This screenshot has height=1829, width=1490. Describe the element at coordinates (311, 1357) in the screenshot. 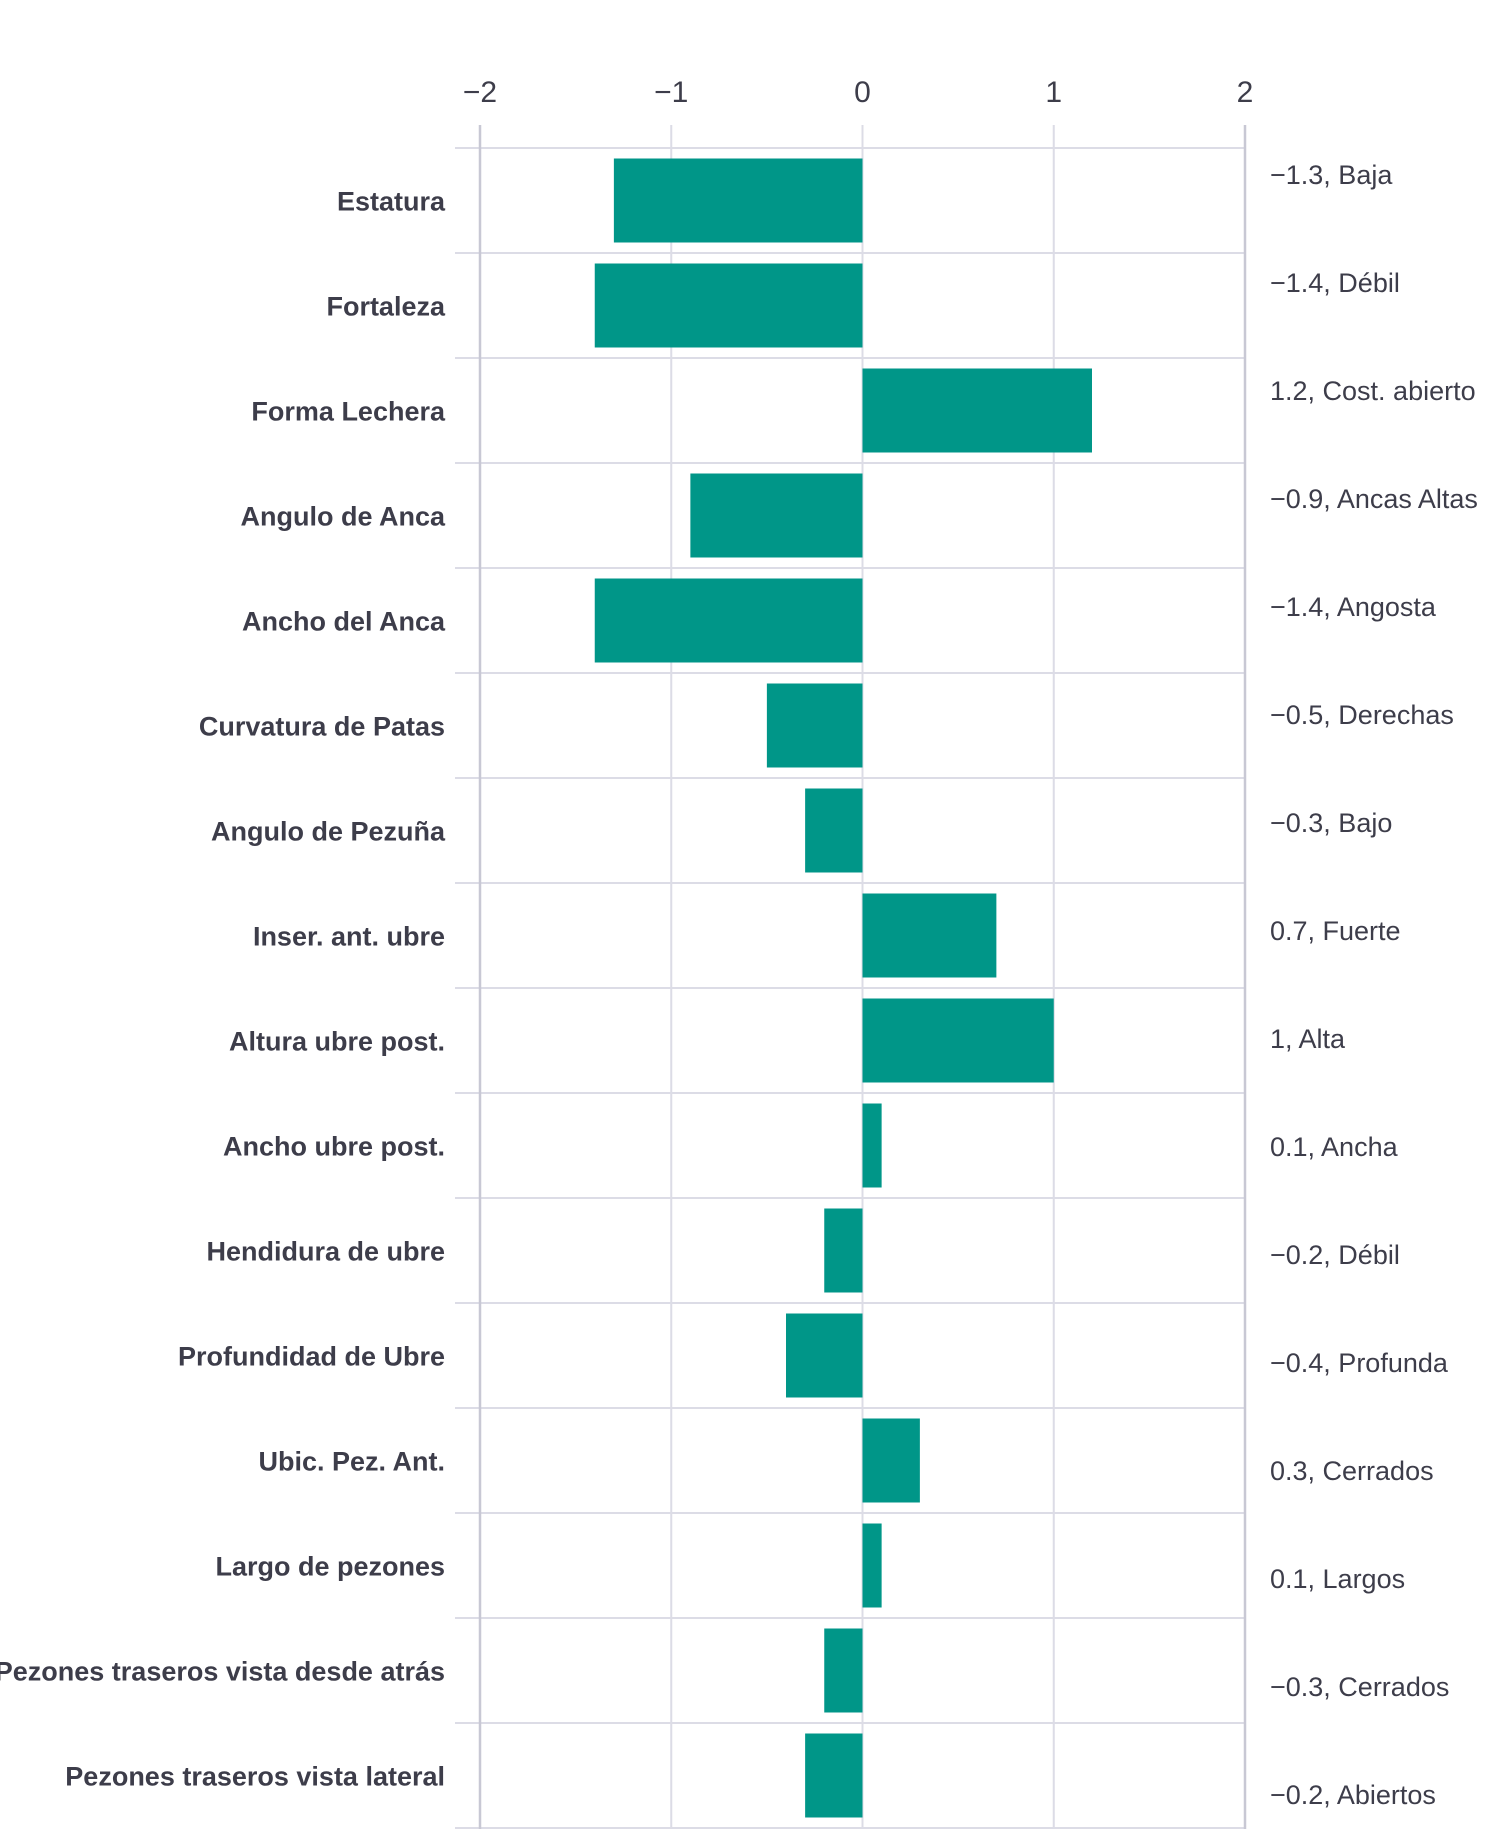

I see `category-label: Profundidad de Ubre` at that location.